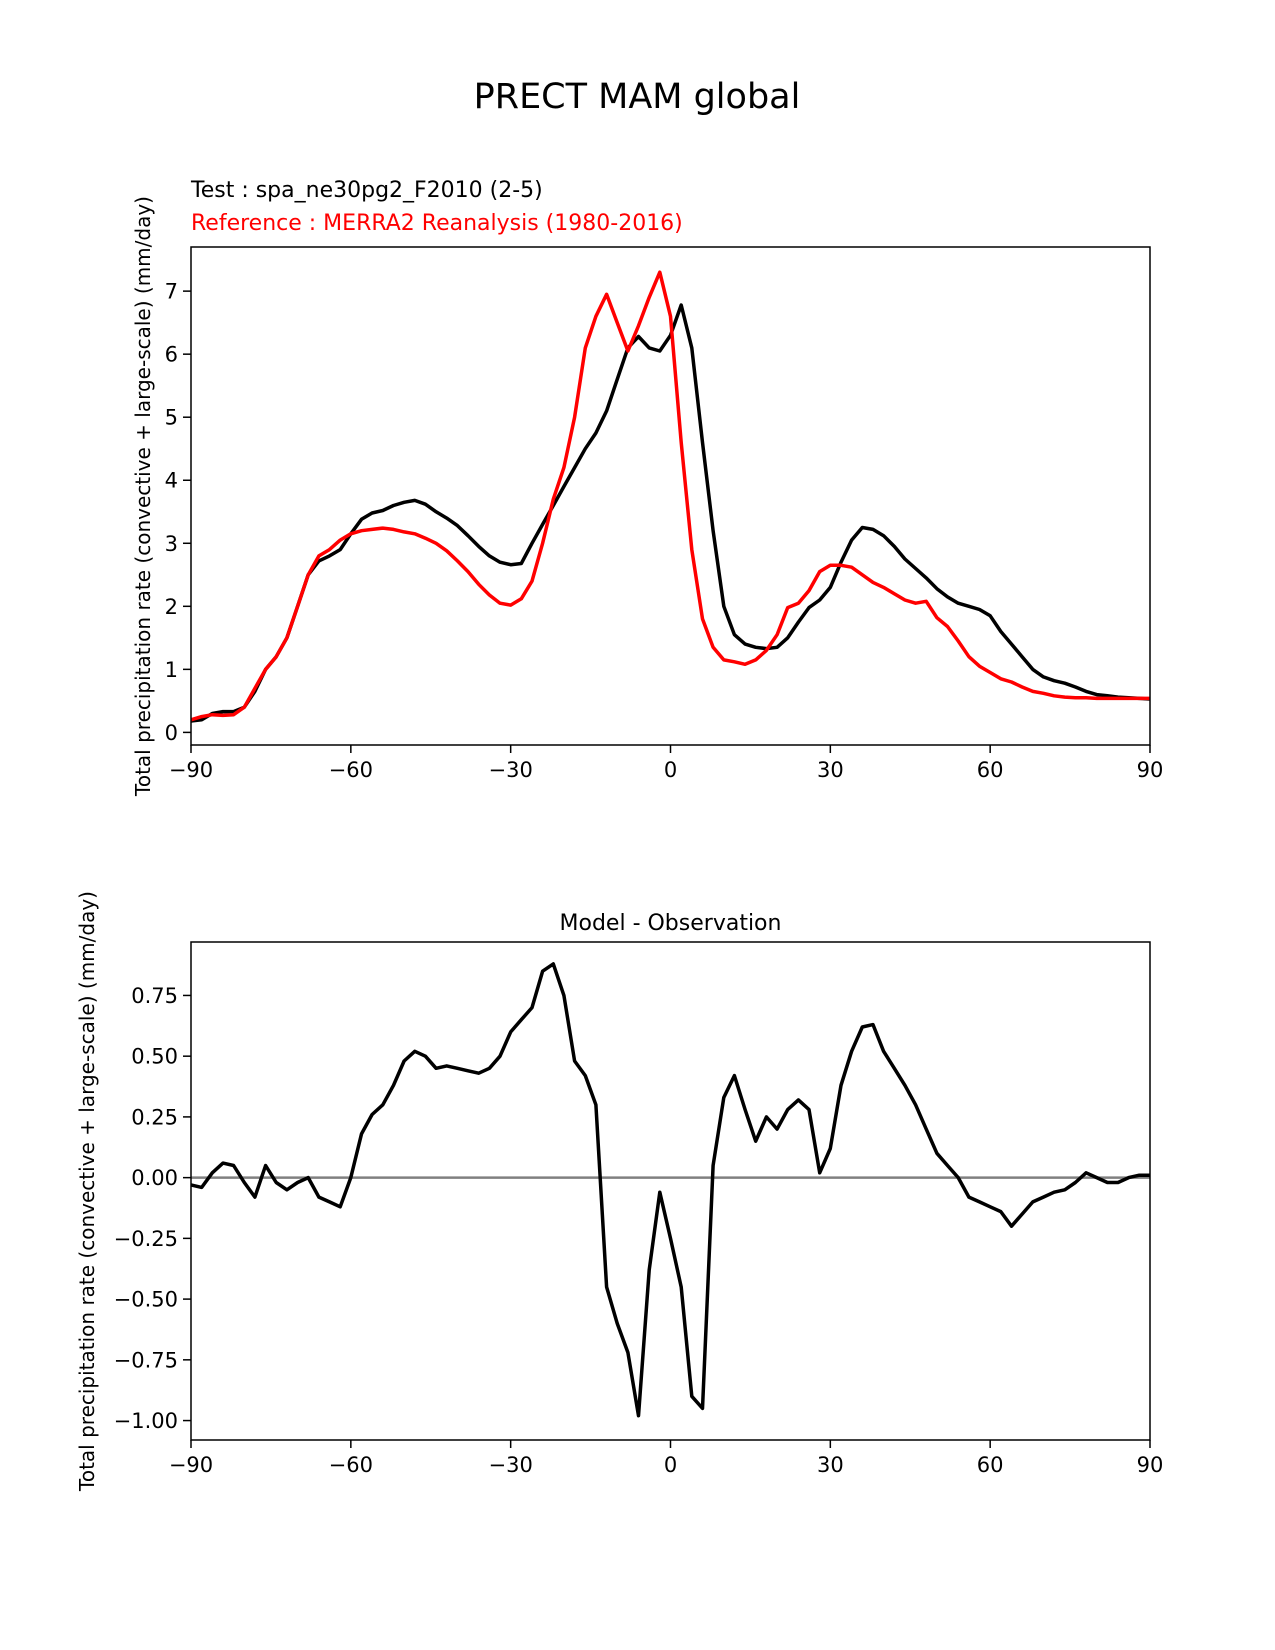  What do you see at coordinates (146, 1239) in the screenshot?
I see `y-tick-label: −0.25` at bounding box center [146, 1239].